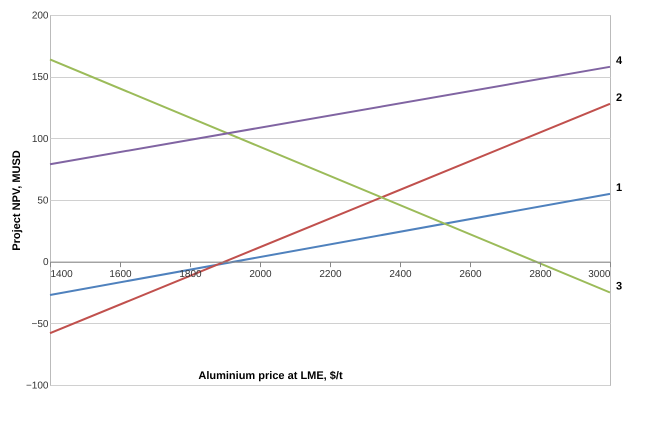 The height and width of the screenshot is (427, 662). What do you see at coordinates (540, 274) in the screenshot?
I see `x-tick-label: 2800` at bounding box center [540, 274].